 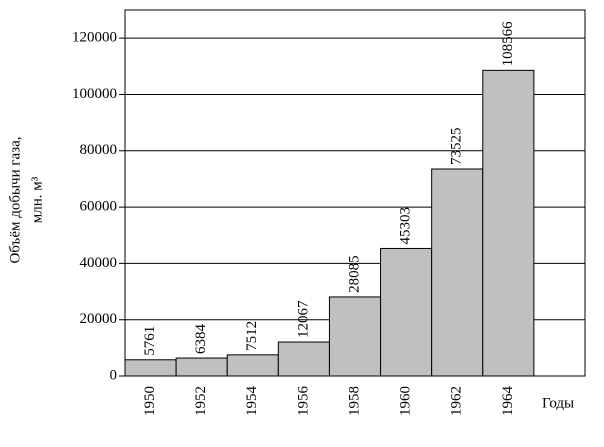 I want to click on value-label: 28085, so click(x=354, y=274).